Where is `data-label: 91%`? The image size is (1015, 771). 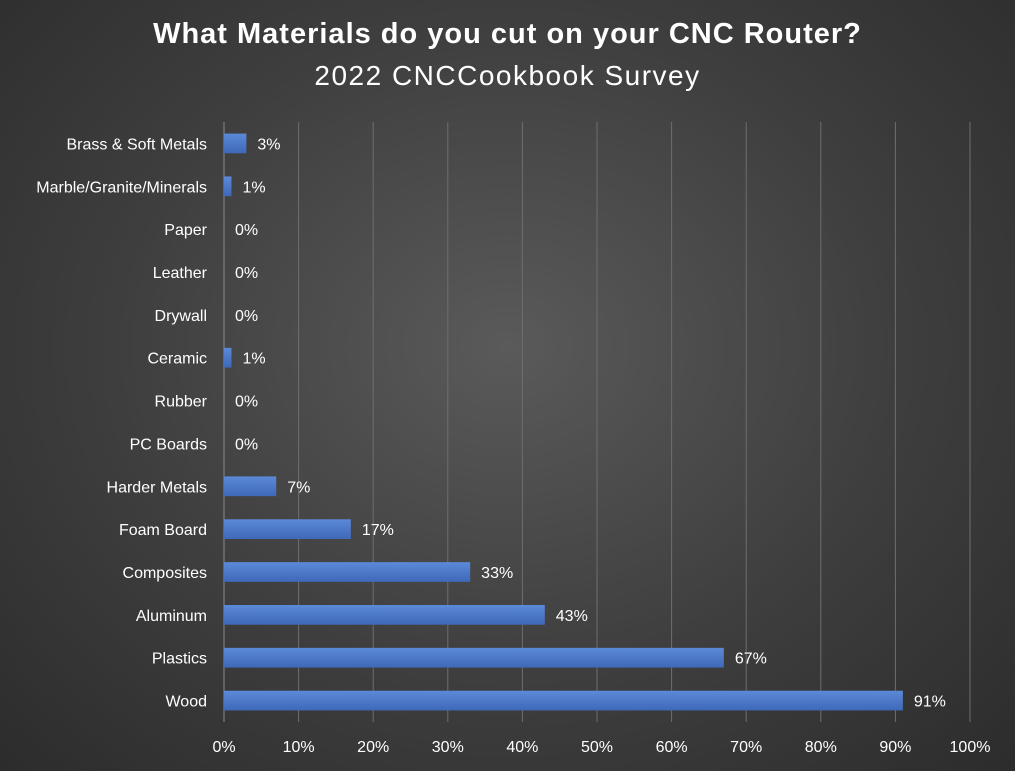
data-label: 91% is located at coordinates (930, 702).